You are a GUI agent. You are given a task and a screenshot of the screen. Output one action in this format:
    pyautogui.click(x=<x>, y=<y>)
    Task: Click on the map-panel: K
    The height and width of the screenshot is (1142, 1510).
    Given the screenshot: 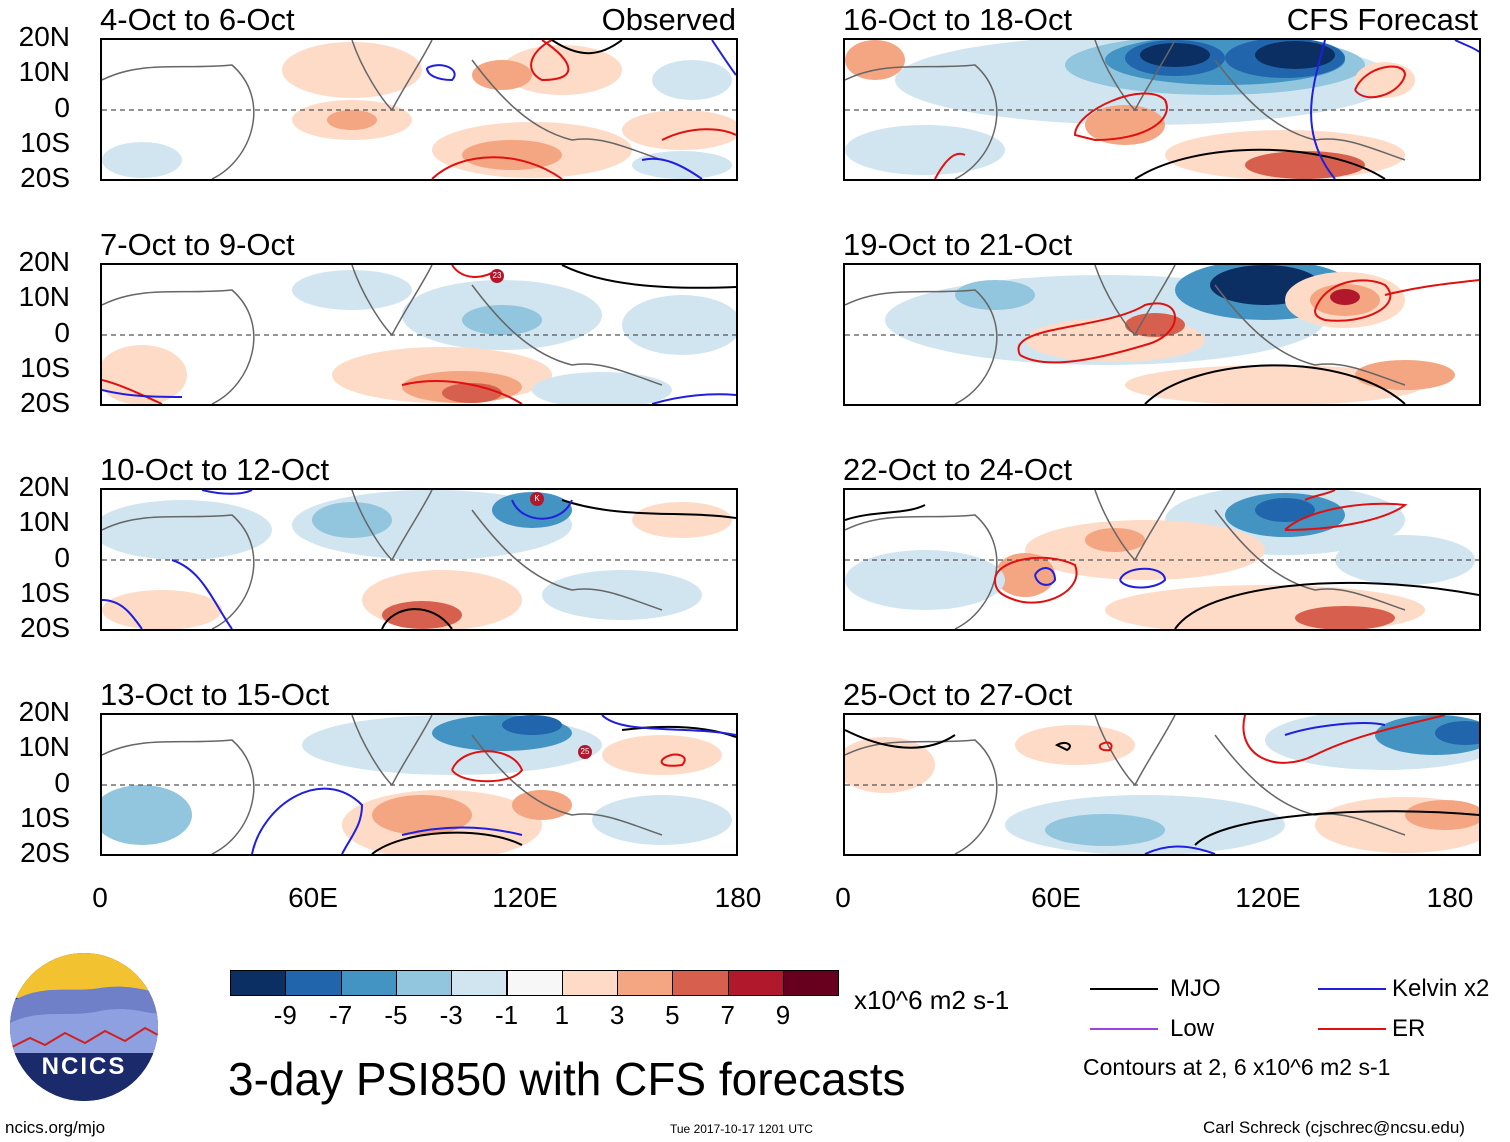 What is the action you would take?
    pyautogui.click(x=419, y=559)
    